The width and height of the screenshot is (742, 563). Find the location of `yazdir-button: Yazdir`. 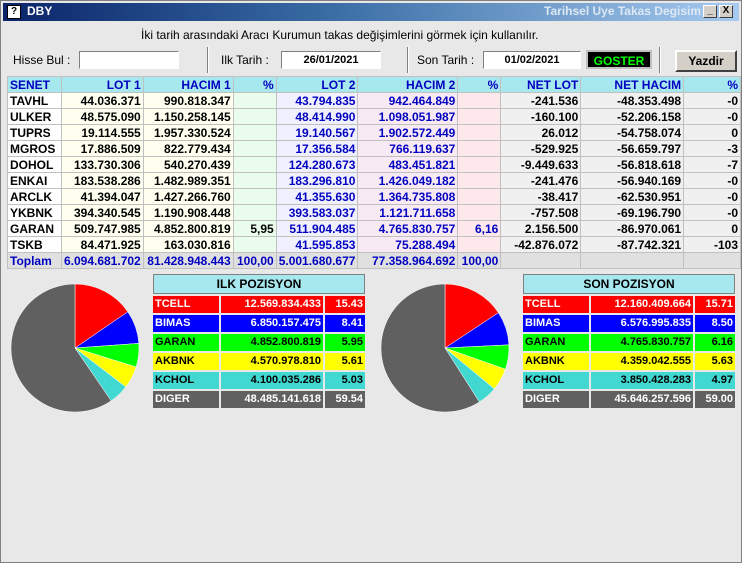

yazdir-button: Yazdir is located at coordinates (706, 61).